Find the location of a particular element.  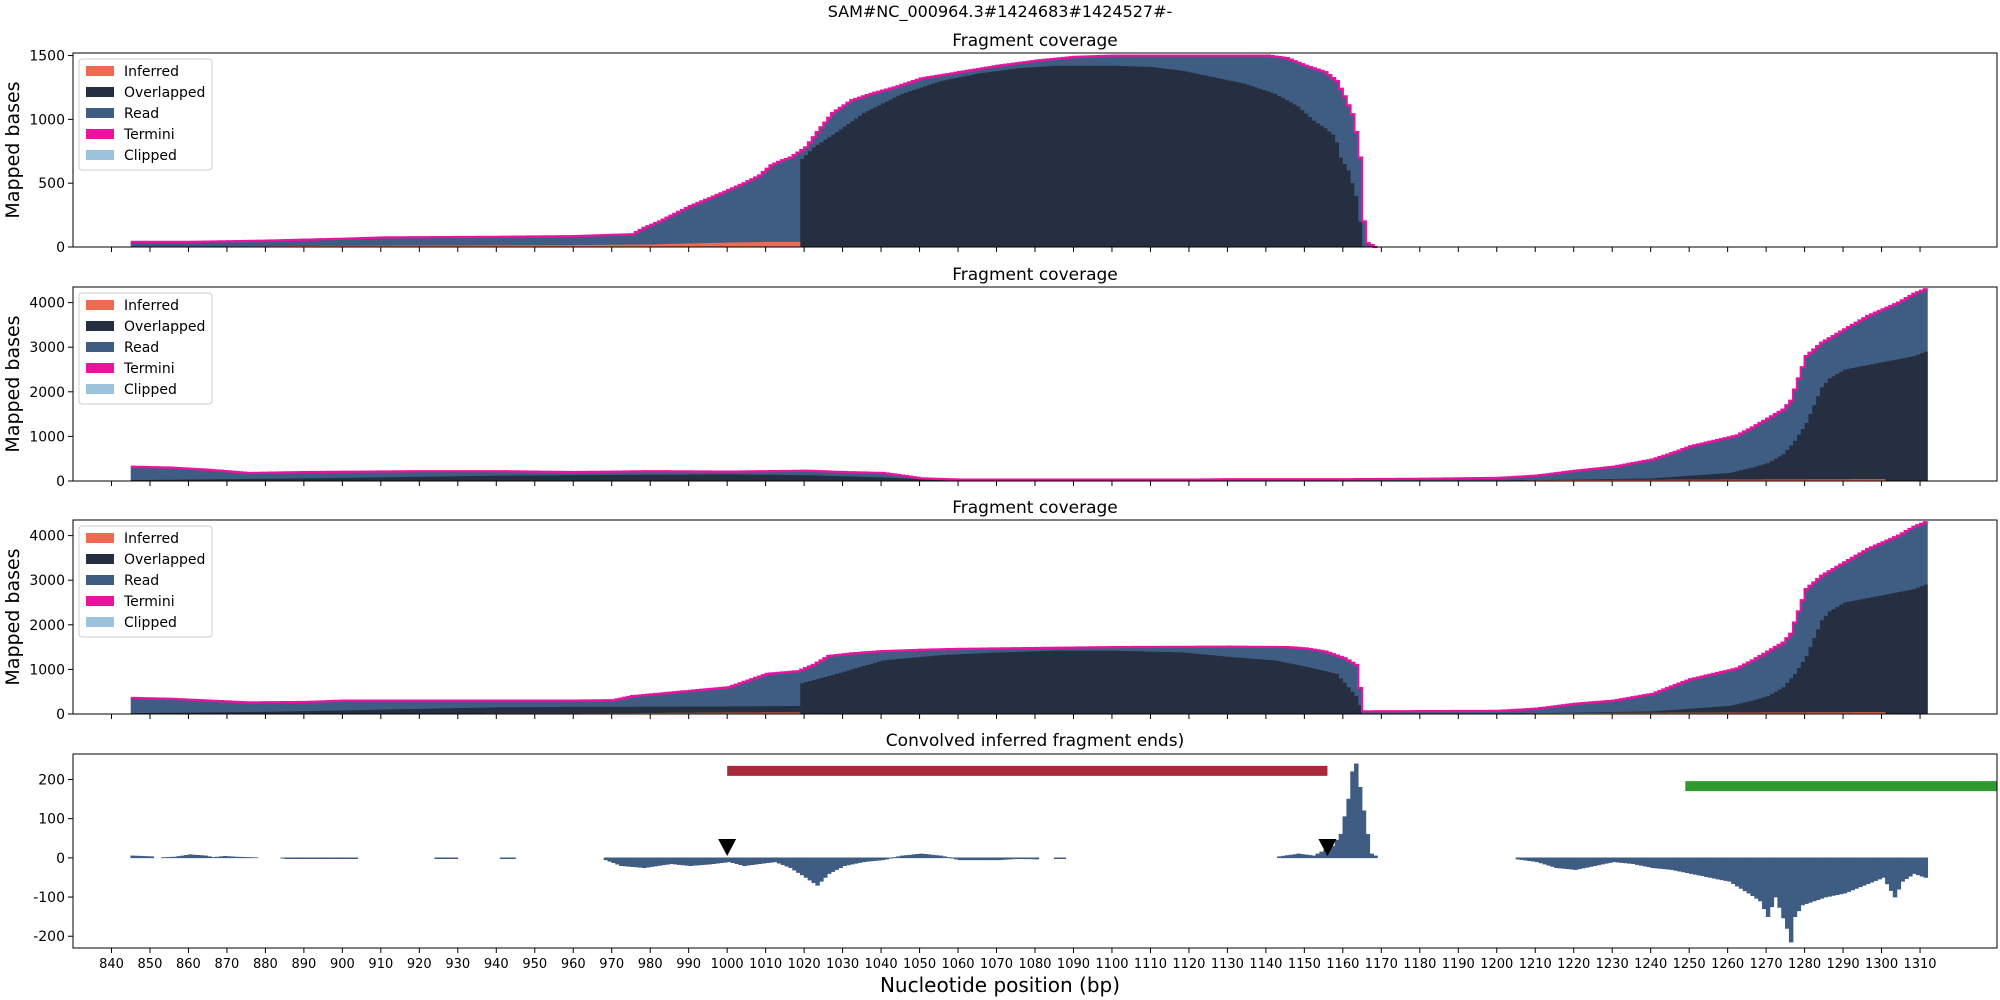

x-tick-label: 1290 is located at coordinates (1843, 964).